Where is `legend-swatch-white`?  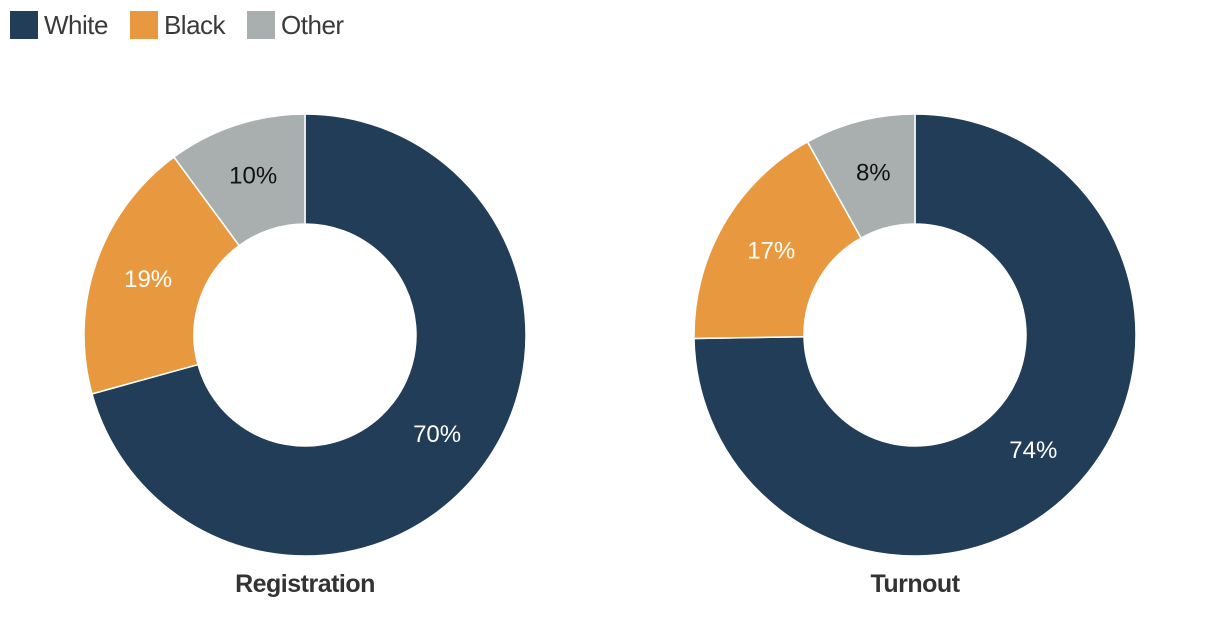
legend-swatch-white is located at coordinates (24, 25).